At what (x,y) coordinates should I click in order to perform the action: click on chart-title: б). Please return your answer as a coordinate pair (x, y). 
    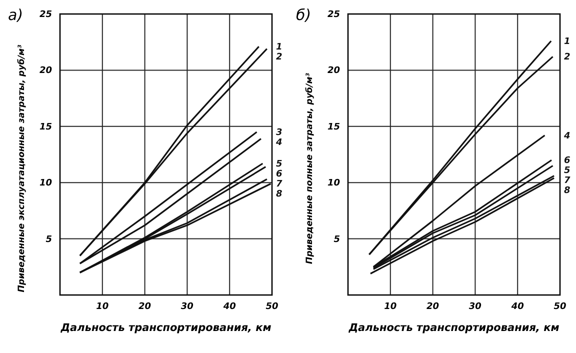
    Looking at the image, I should click on (304, 15).